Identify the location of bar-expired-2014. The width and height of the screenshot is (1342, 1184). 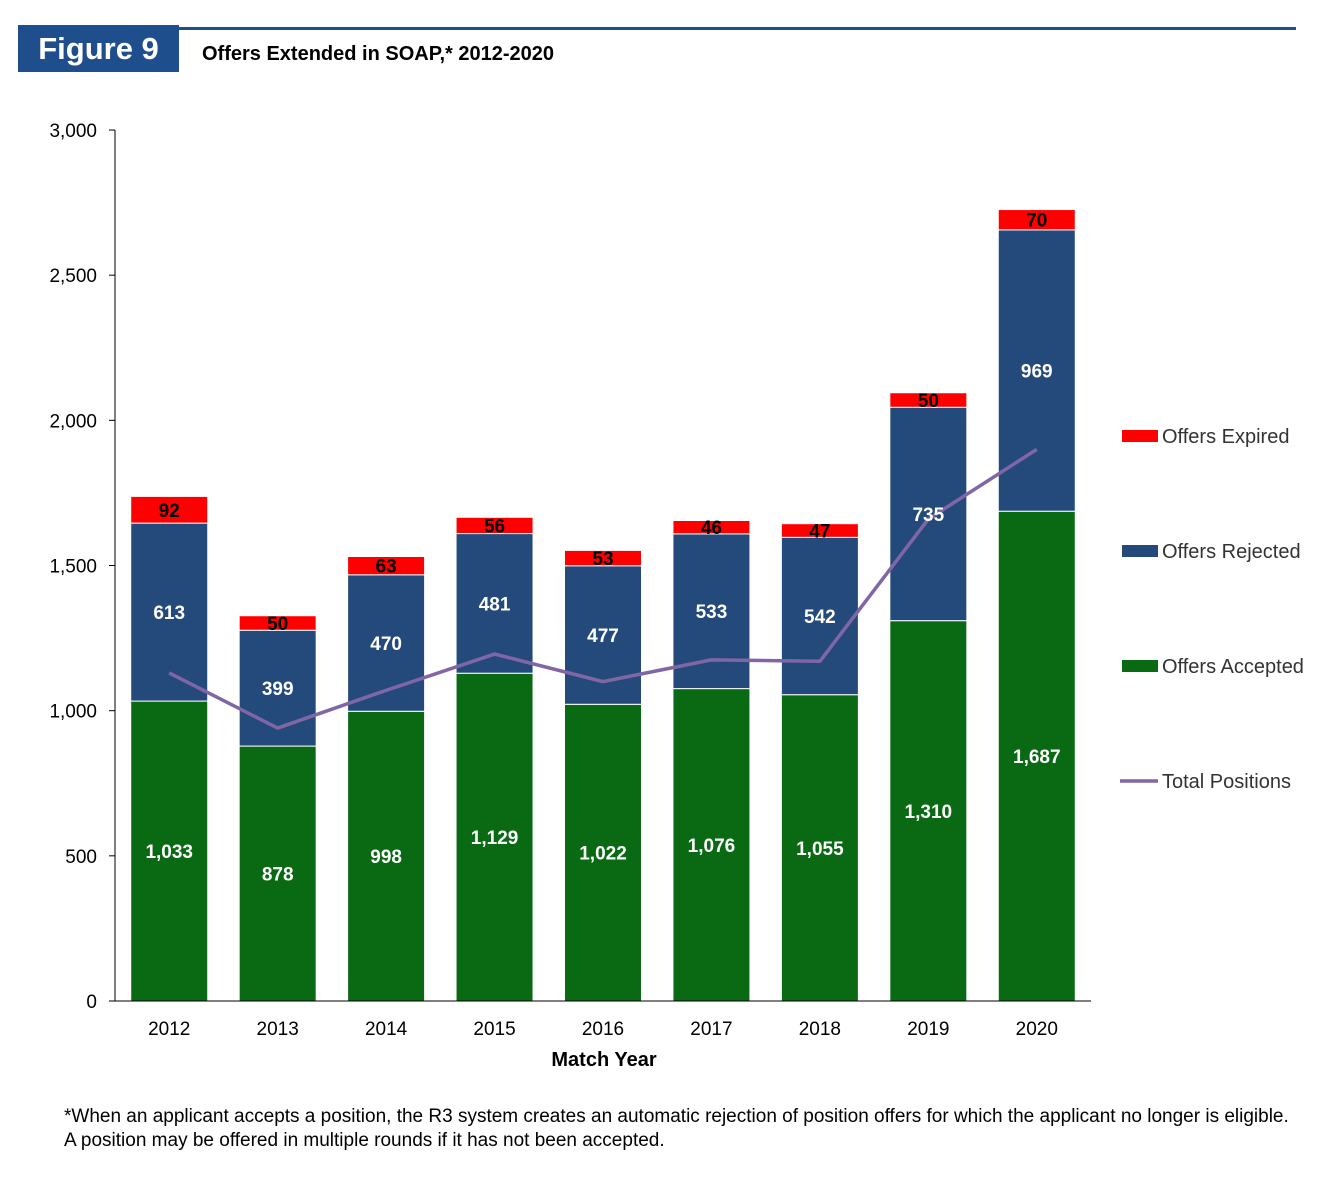
(386, 565).